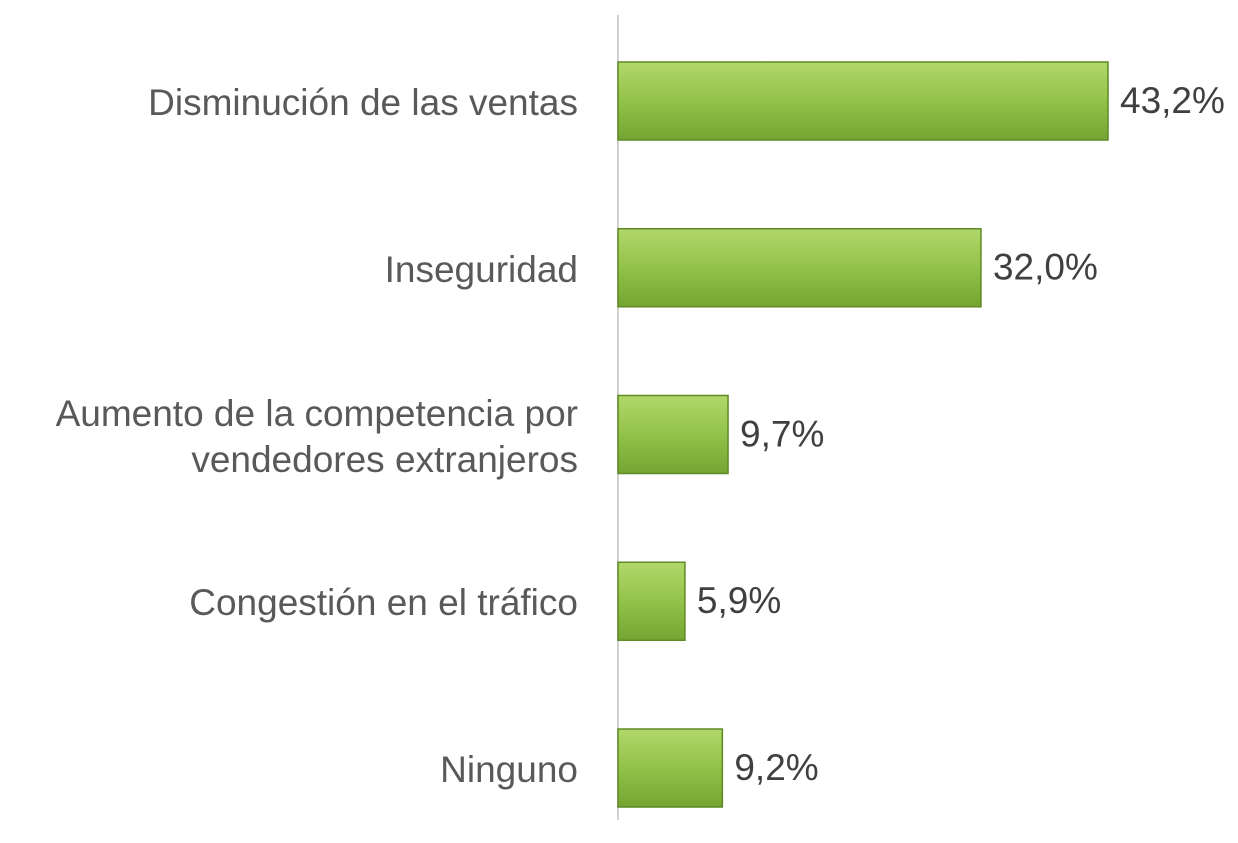 The image size is (1238, 843). What do you see at coordinates (776, 767) in the screenshot?
I see `data-label: 9,2%` at bounding box center [776, 767].